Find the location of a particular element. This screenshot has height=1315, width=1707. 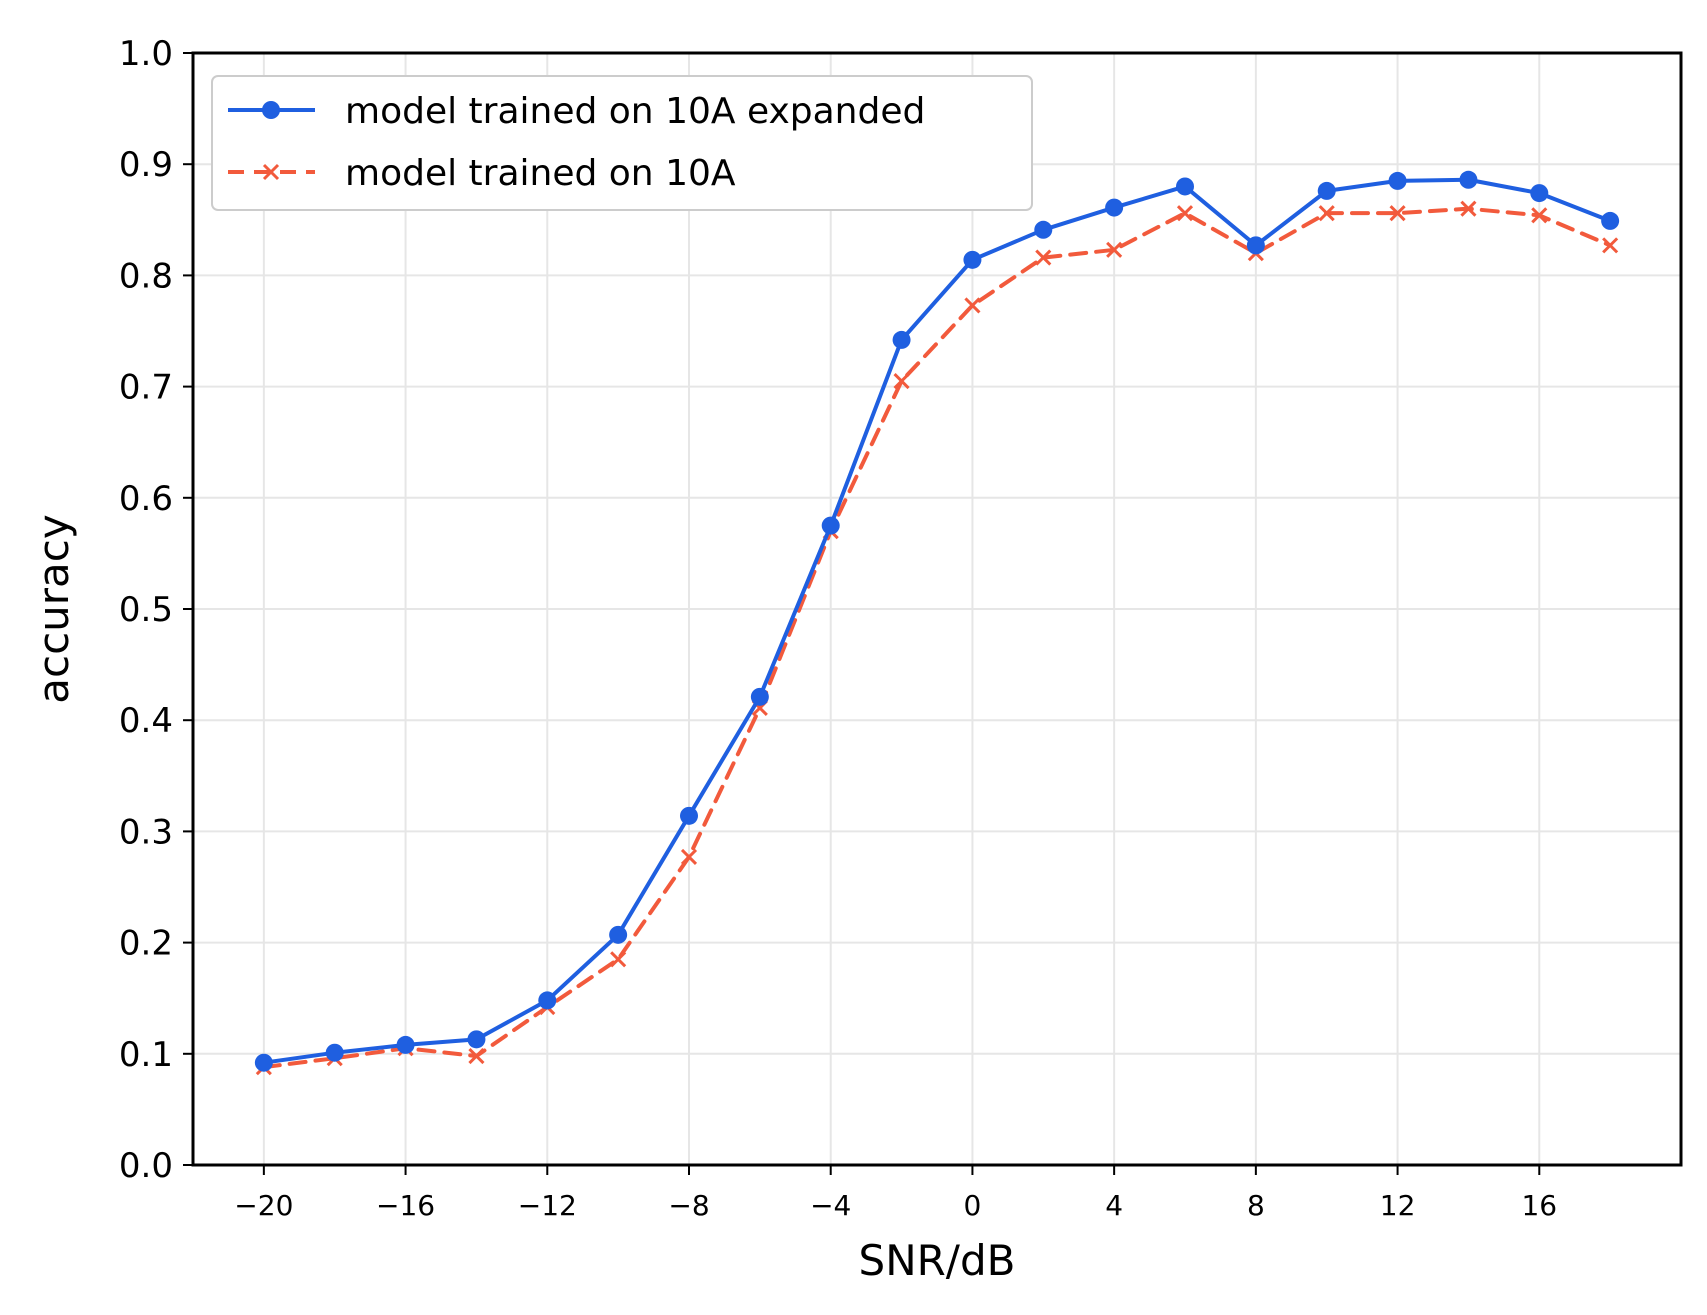

y-tick-label: 0.2 is located at coordinates (146, 944).